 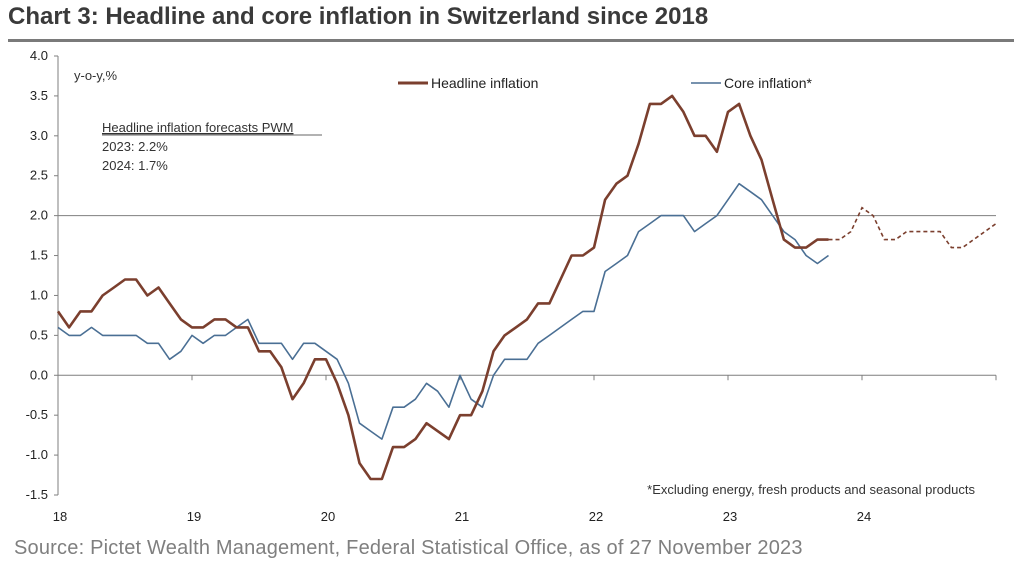 I want to click on legend-label-headline: Headline inflation, so click(x=484, y=83).